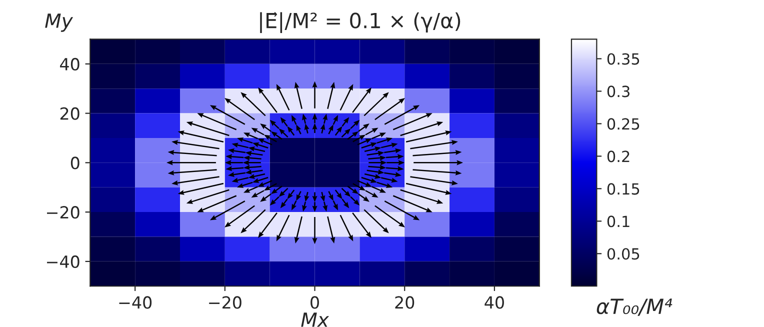 This screenshot has height=327, width=764. Describe the element at coordinates (70, 64) in the screenshot. I see `y-tick-label: 40` at that location.